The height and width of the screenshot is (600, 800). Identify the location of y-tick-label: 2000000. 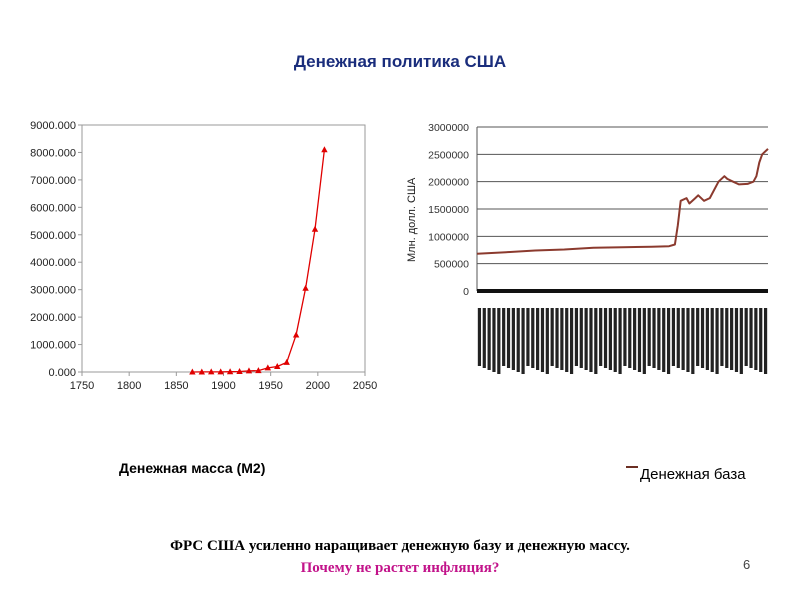
(448, 183).